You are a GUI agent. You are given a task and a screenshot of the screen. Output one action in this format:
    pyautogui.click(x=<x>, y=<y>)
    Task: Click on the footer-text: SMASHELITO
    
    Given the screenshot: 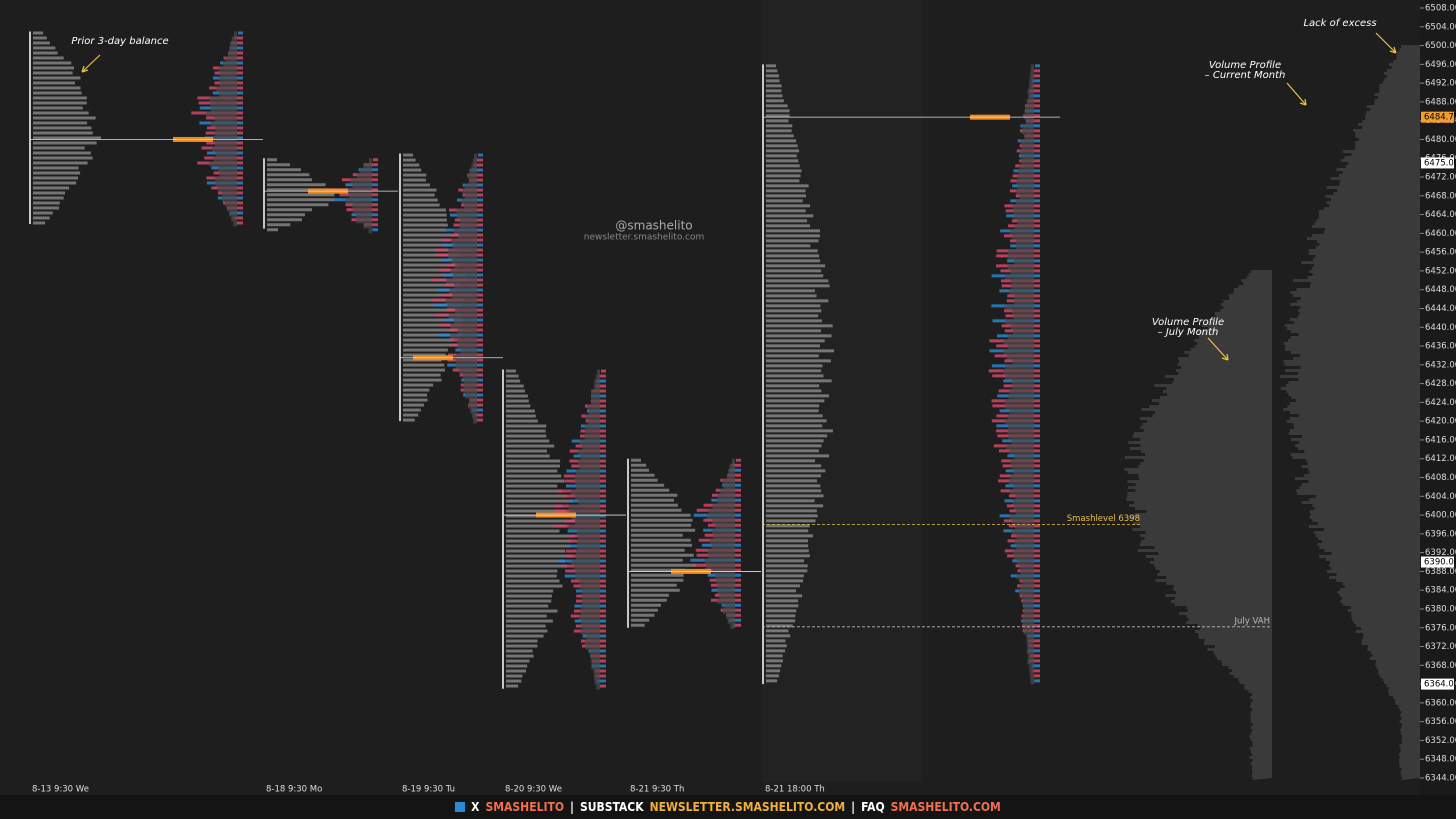 What is the action you would take?
    pyautogui.click(x=525, y=807)
    